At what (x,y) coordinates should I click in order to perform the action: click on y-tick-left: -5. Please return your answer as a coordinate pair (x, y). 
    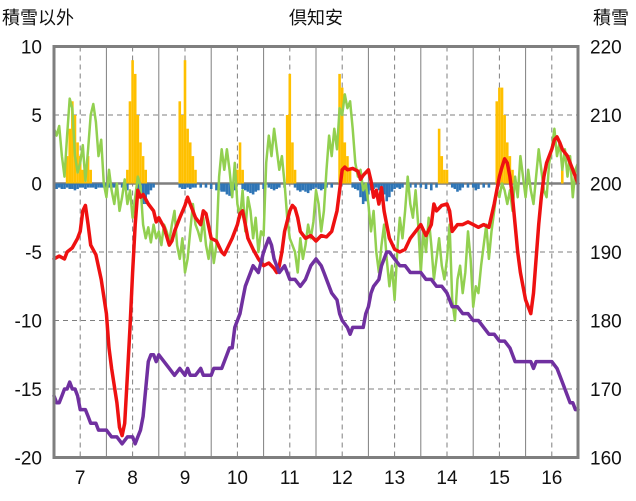
    Looking at the image, I should click on (33, 253).